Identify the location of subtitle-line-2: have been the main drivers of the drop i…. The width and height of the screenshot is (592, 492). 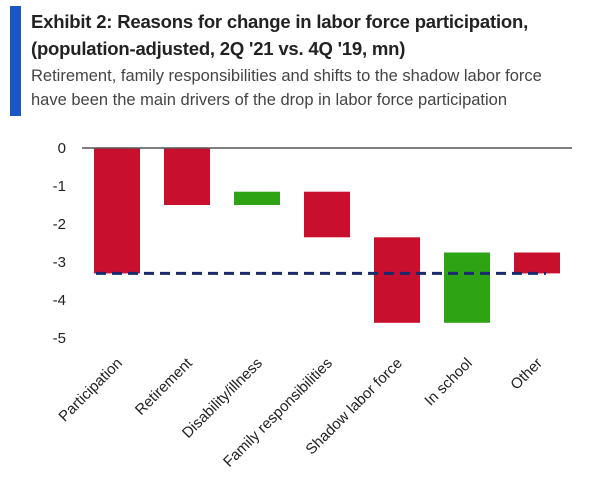
(269, 100).